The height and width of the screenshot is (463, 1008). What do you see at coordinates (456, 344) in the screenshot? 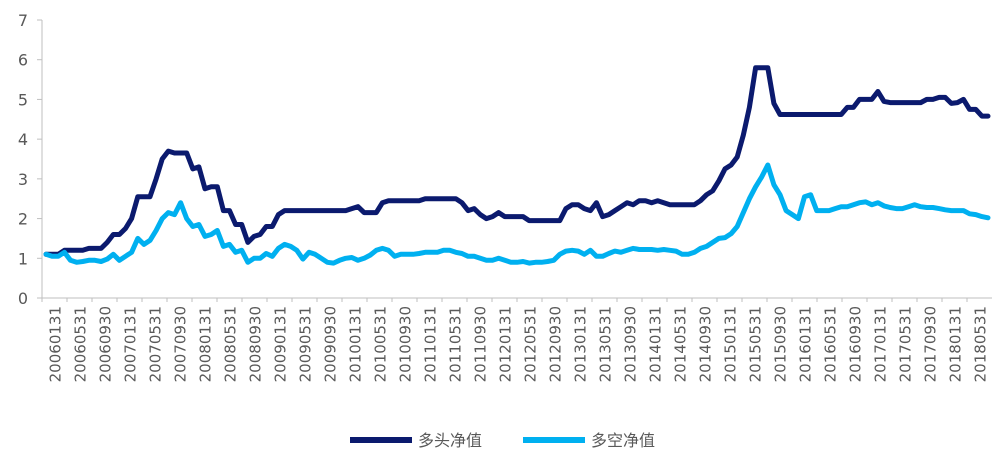
I see `x-tick-label: 20110531` at bounding box center [456, 344].